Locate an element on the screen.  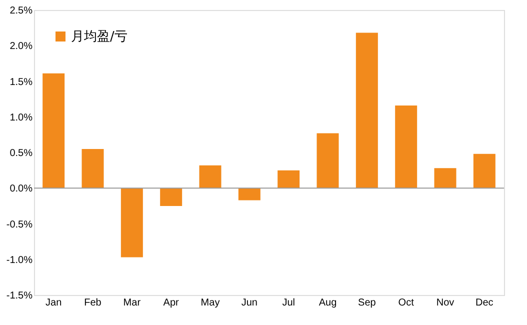
x-tick-label: Jul is located at coordinates (288, 303).